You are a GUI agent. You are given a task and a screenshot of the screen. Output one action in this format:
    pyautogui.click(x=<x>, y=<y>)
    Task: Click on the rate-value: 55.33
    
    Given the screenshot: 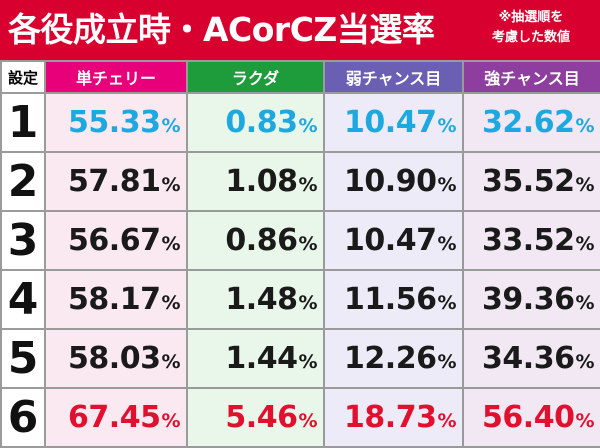 What is the action you would take?
    pyautogui.click(x=114, y=122)
    